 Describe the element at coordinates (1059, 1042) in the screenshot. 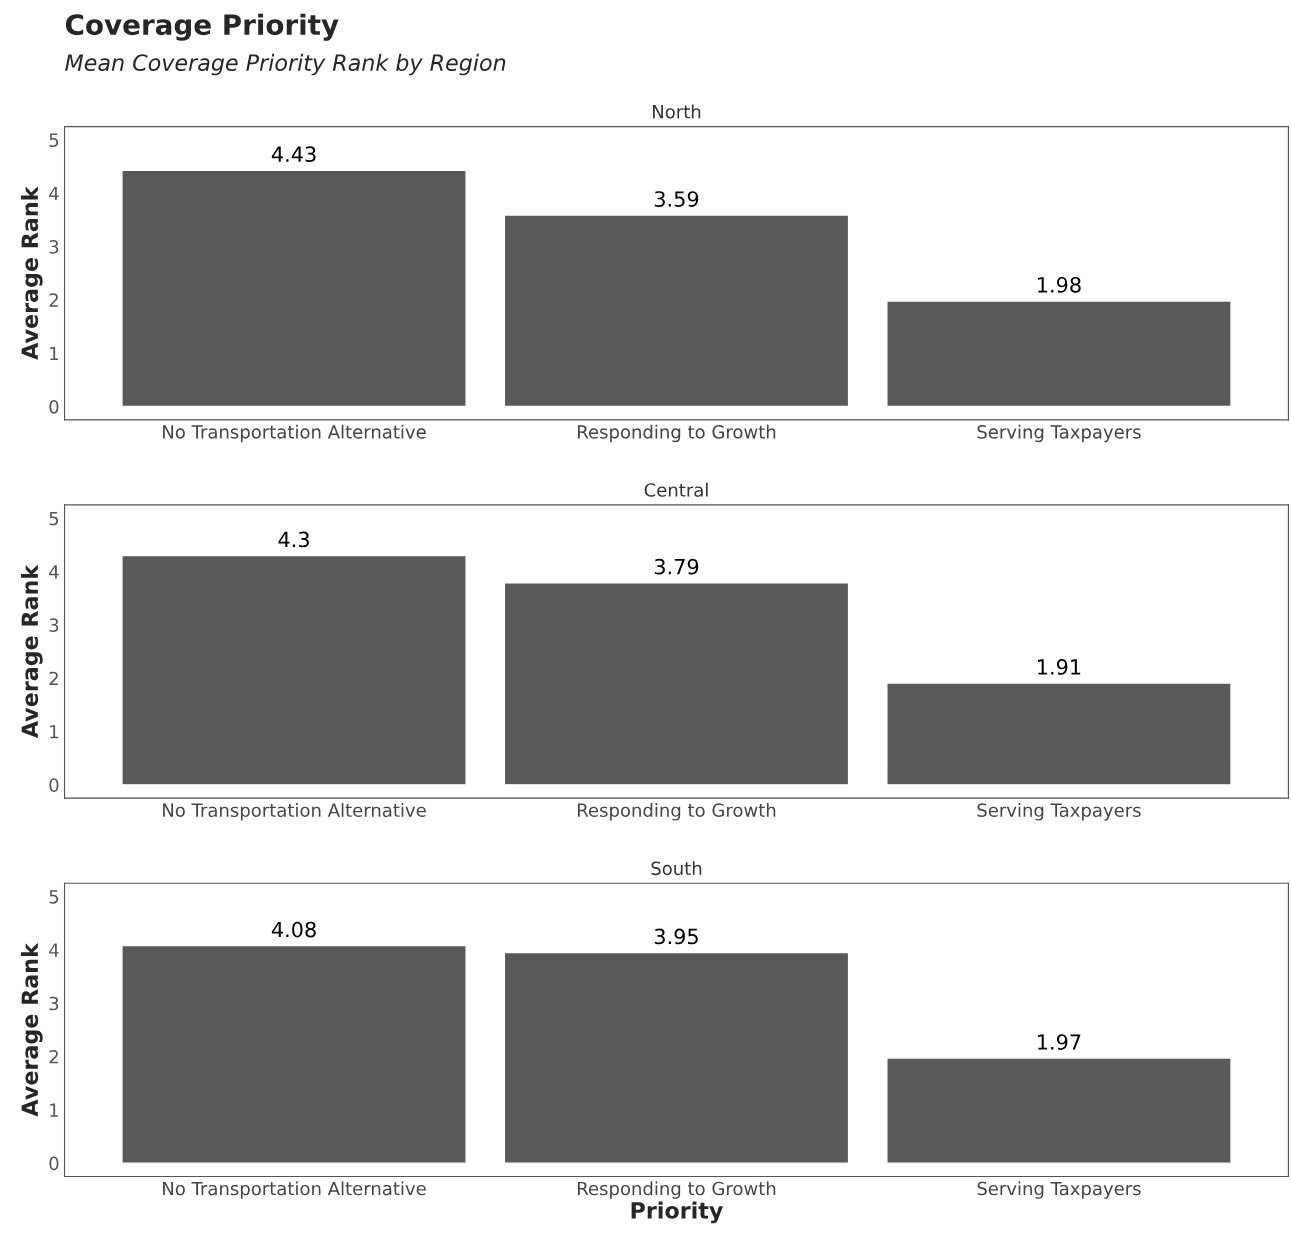

I see `data-label: 1.97` at that location.